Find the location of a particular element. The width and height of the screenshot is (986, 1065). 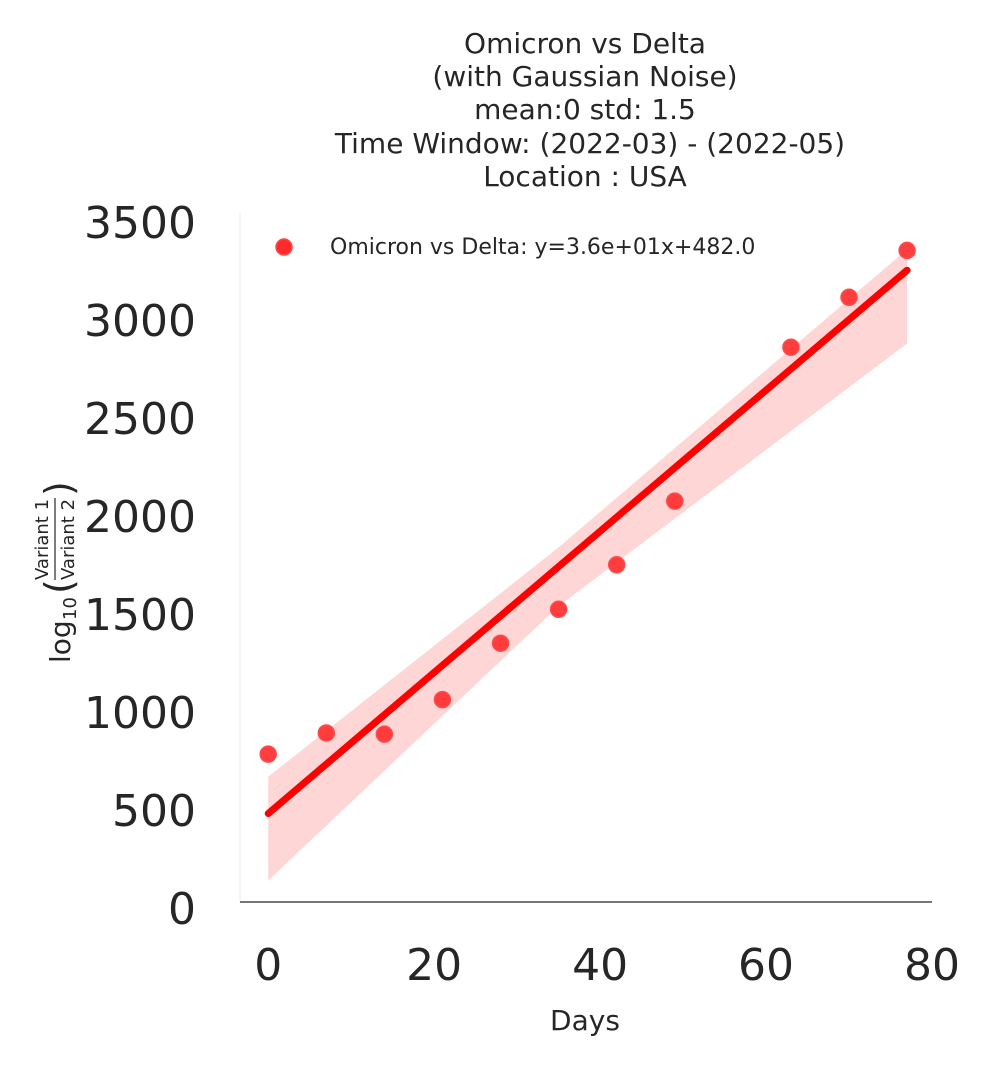

x-axis-label: Days is located at coordinates (585, 1020).